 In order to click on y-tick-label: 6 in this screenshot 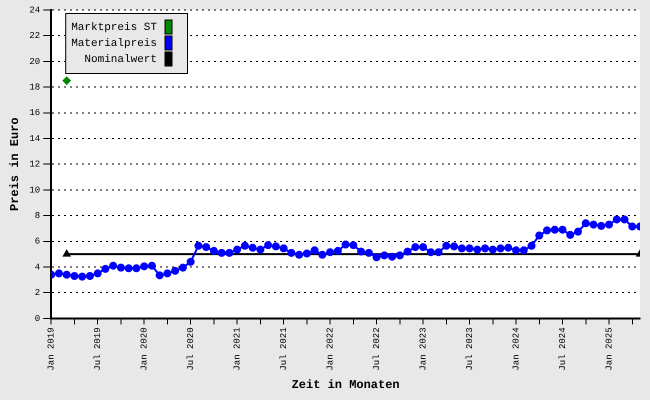, I will do `click(37, 241)`.